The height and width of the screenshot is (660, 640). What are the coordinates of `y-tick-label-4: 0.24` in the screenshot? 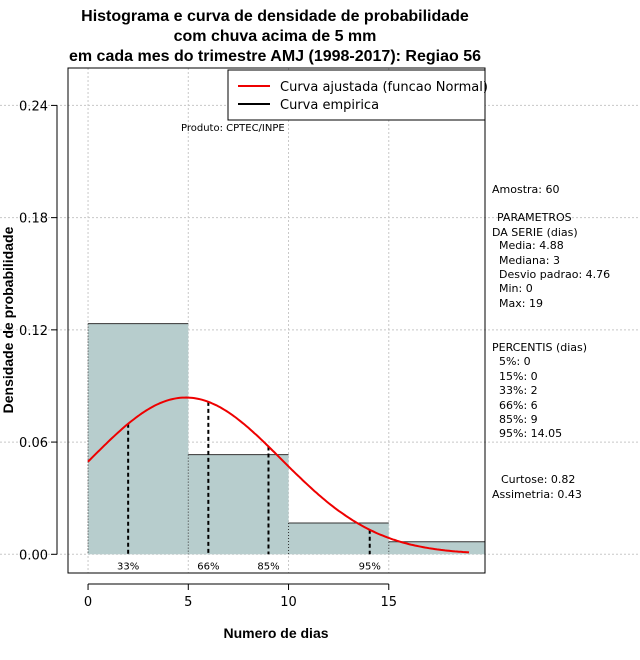 It's located at (33, 106).